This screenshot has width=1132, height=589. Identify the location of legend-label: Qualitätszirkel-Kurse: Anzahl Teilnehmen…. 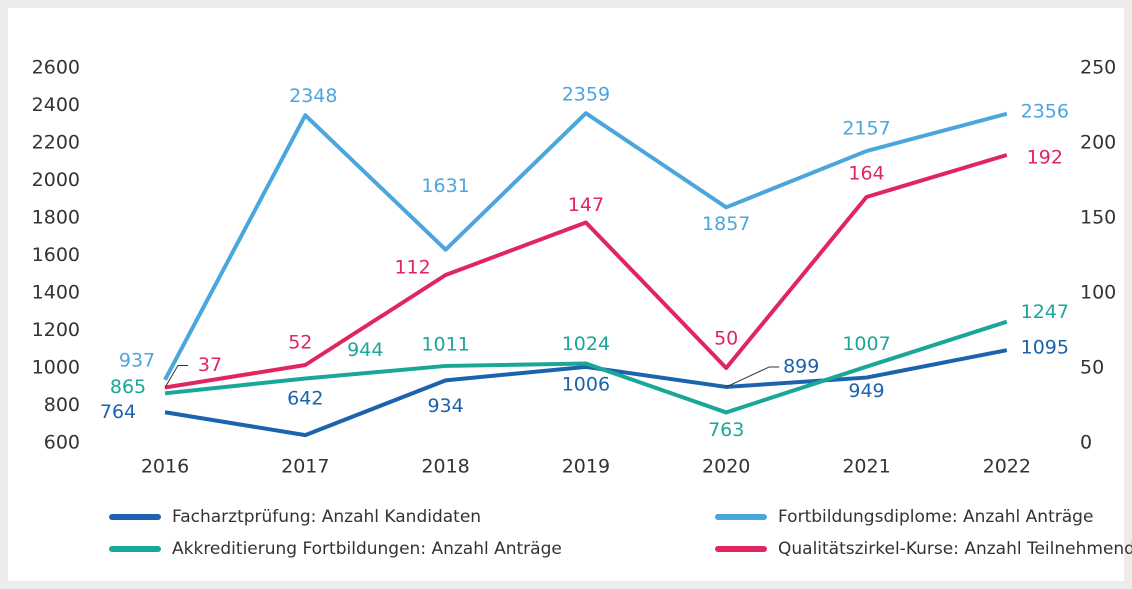
(955, 549).